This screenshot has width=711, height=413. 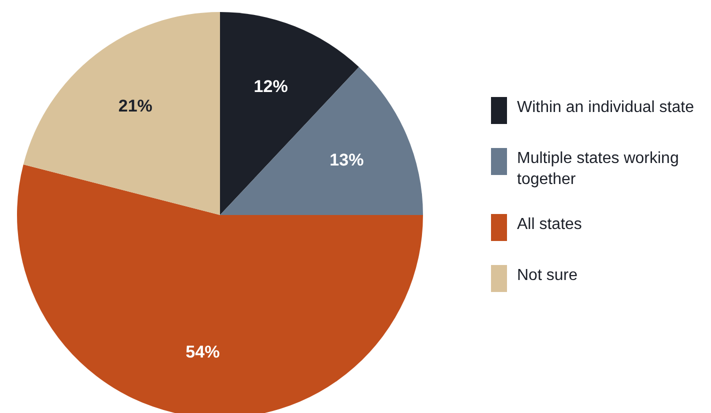 I want to click on data-label: 21%, so click(x=135, y=106).